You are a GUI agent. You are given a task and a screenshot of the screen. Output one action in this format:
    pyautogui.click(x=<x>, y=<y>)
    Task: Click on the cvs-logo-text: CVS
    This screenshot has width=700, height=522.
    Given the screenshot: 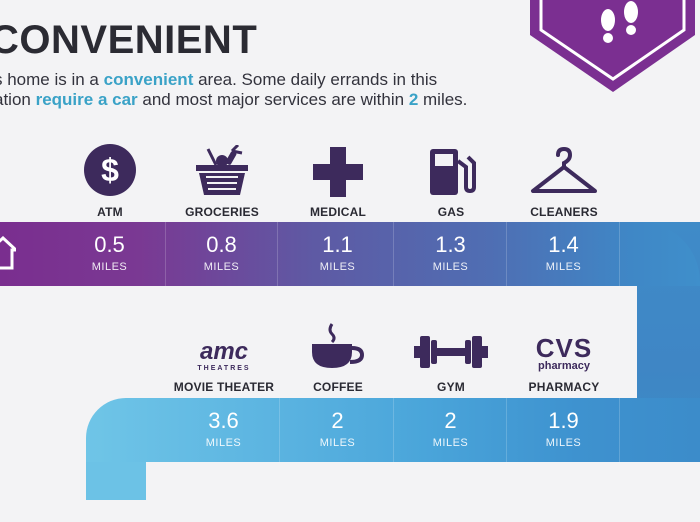 What is the action you would take?
    pyautogui.click(x=564, y=348)
    